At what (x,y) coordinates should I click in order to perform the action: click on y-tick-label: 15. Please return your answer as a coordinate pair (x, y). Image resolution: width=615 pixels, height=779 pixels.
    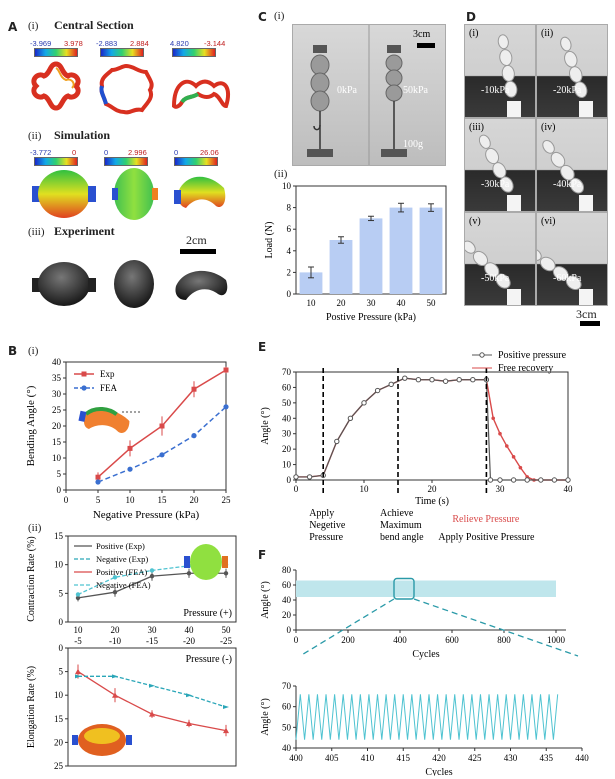
    Looking at the image, I should click on (59, 536).